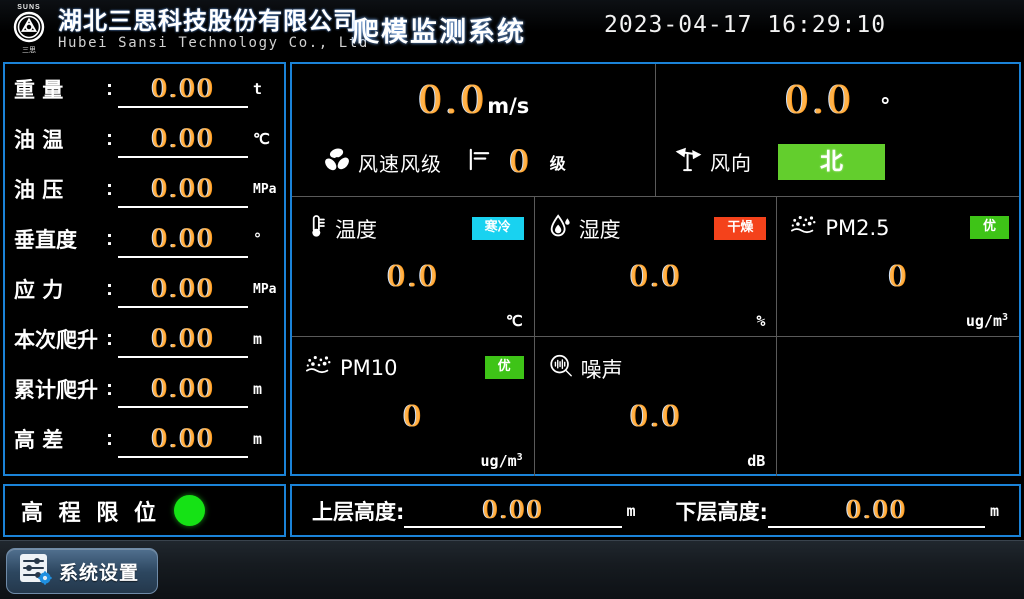  What do you see at coordinates (655, 510) in the screenshot?
I see `layer-height-panel: 上层高度: 0.00 m 下层高度: 0.00 m` at bounding box center [655, 510].